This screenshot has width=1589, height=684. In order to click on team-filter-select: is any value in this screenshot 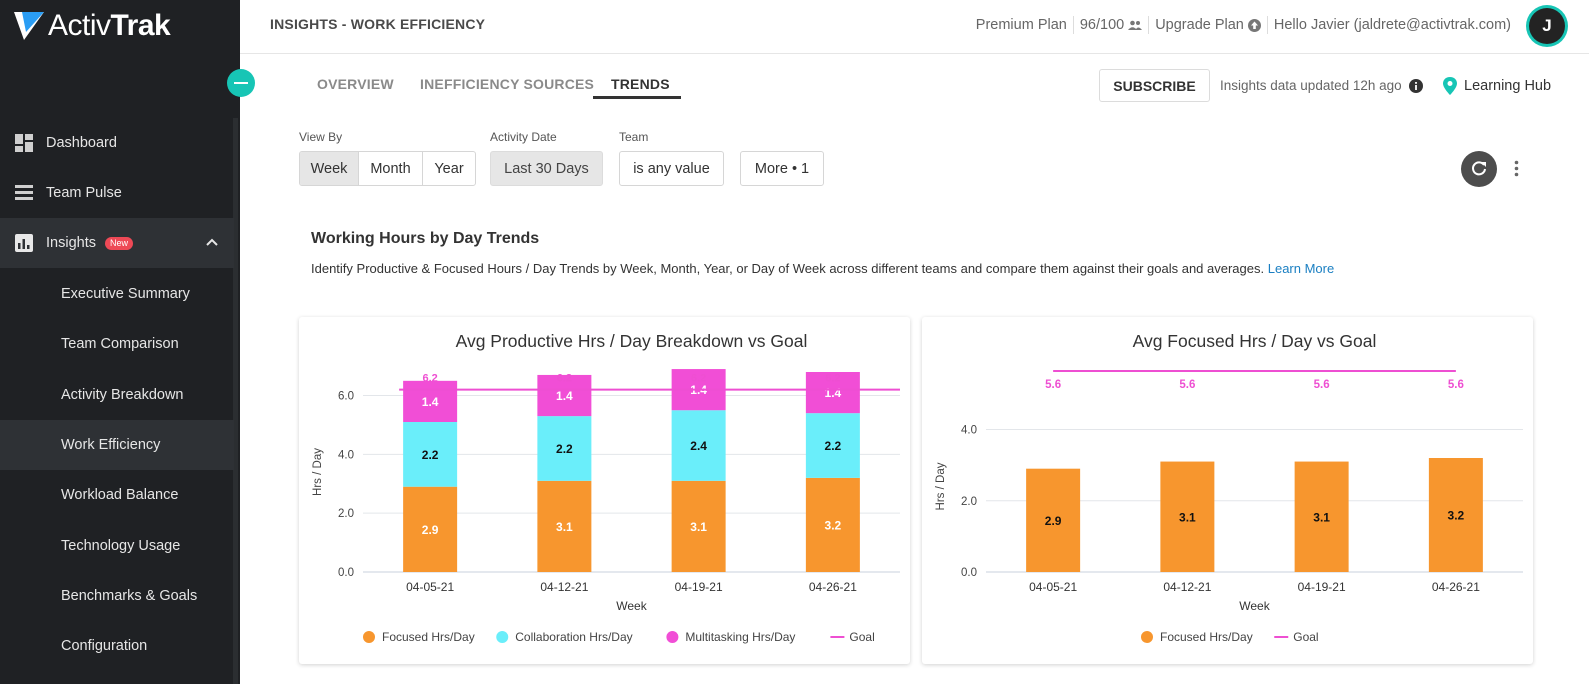, I will do `click(671, 168)`.